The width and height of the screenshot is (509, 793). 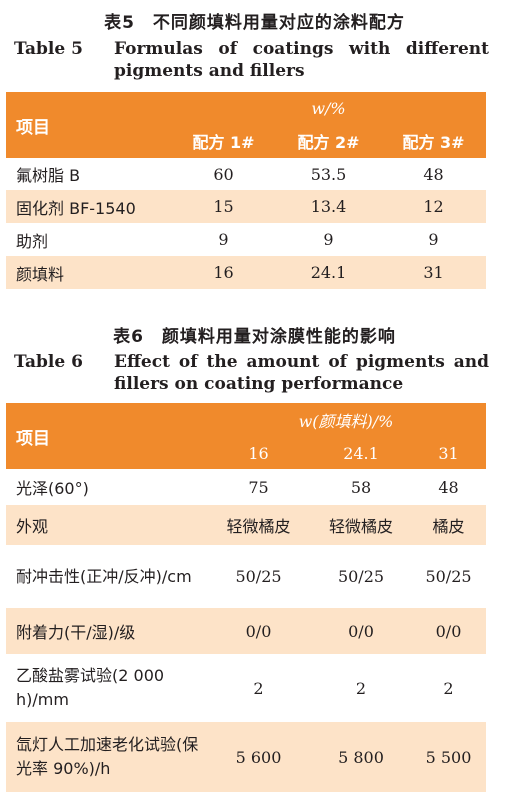 I want to click on table6-header-item: 项目, so click(x=33, y=438).